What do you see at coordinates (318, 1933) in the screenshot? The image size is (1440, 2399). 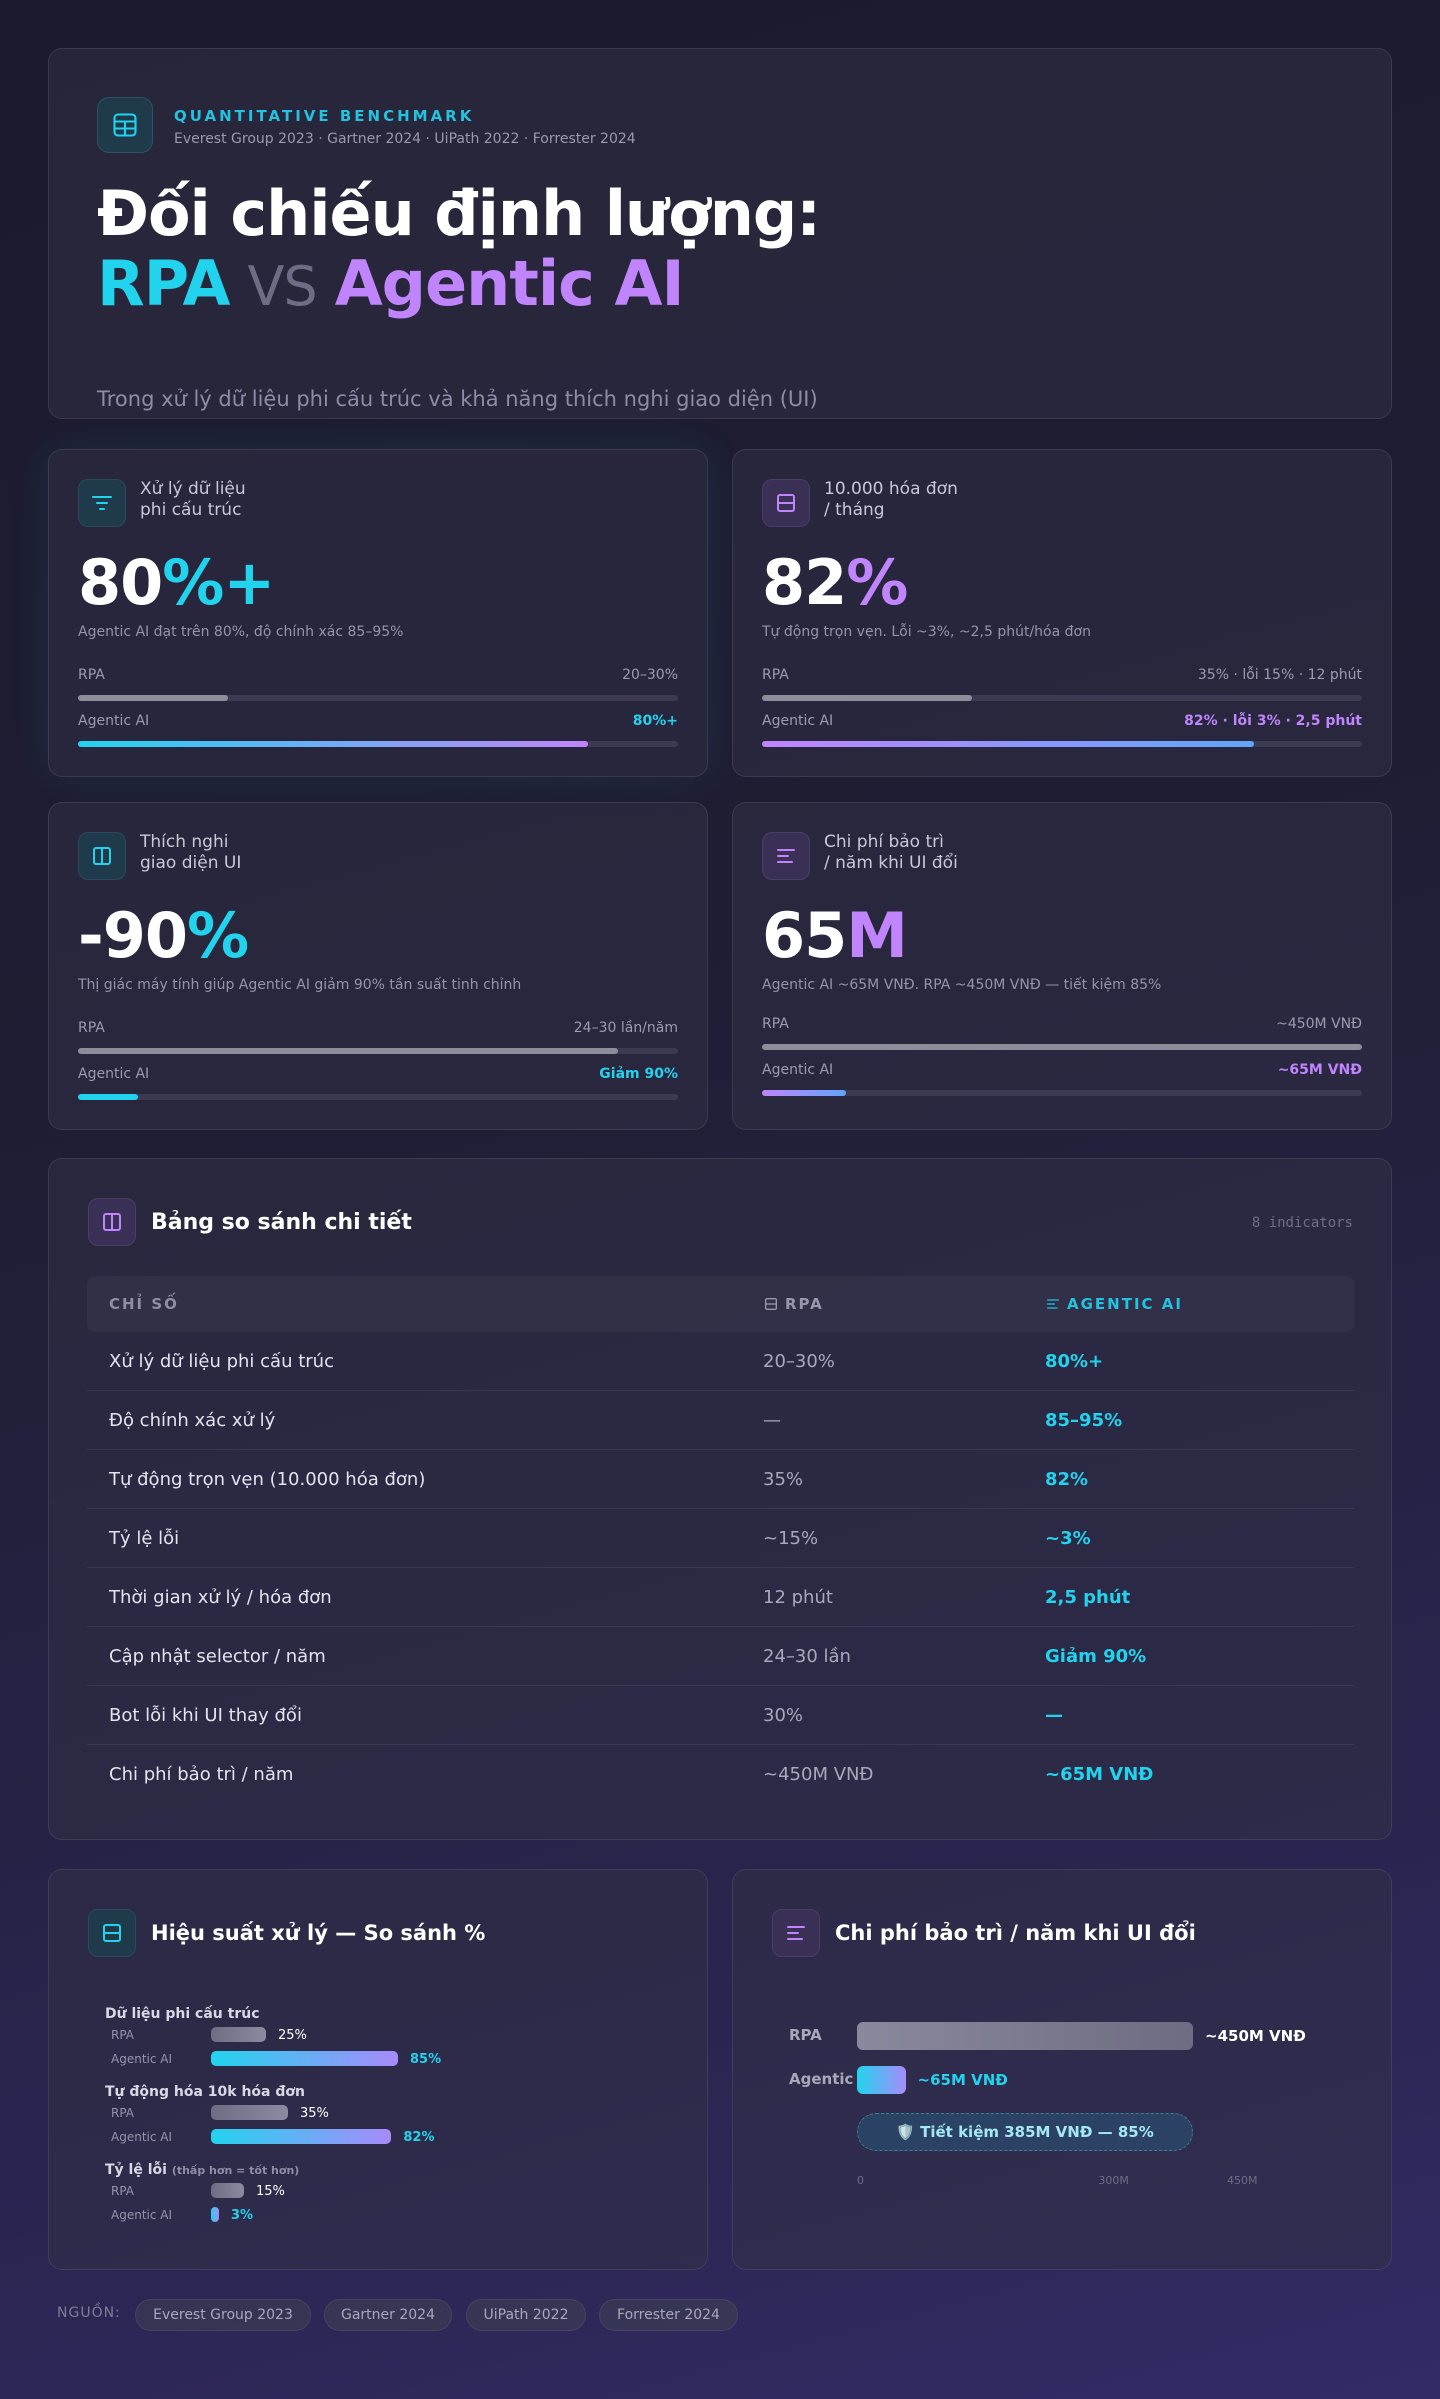 I see `chart-title: Hiệu suất xử lý — So sánh %` at bounding box center [318, 1933].